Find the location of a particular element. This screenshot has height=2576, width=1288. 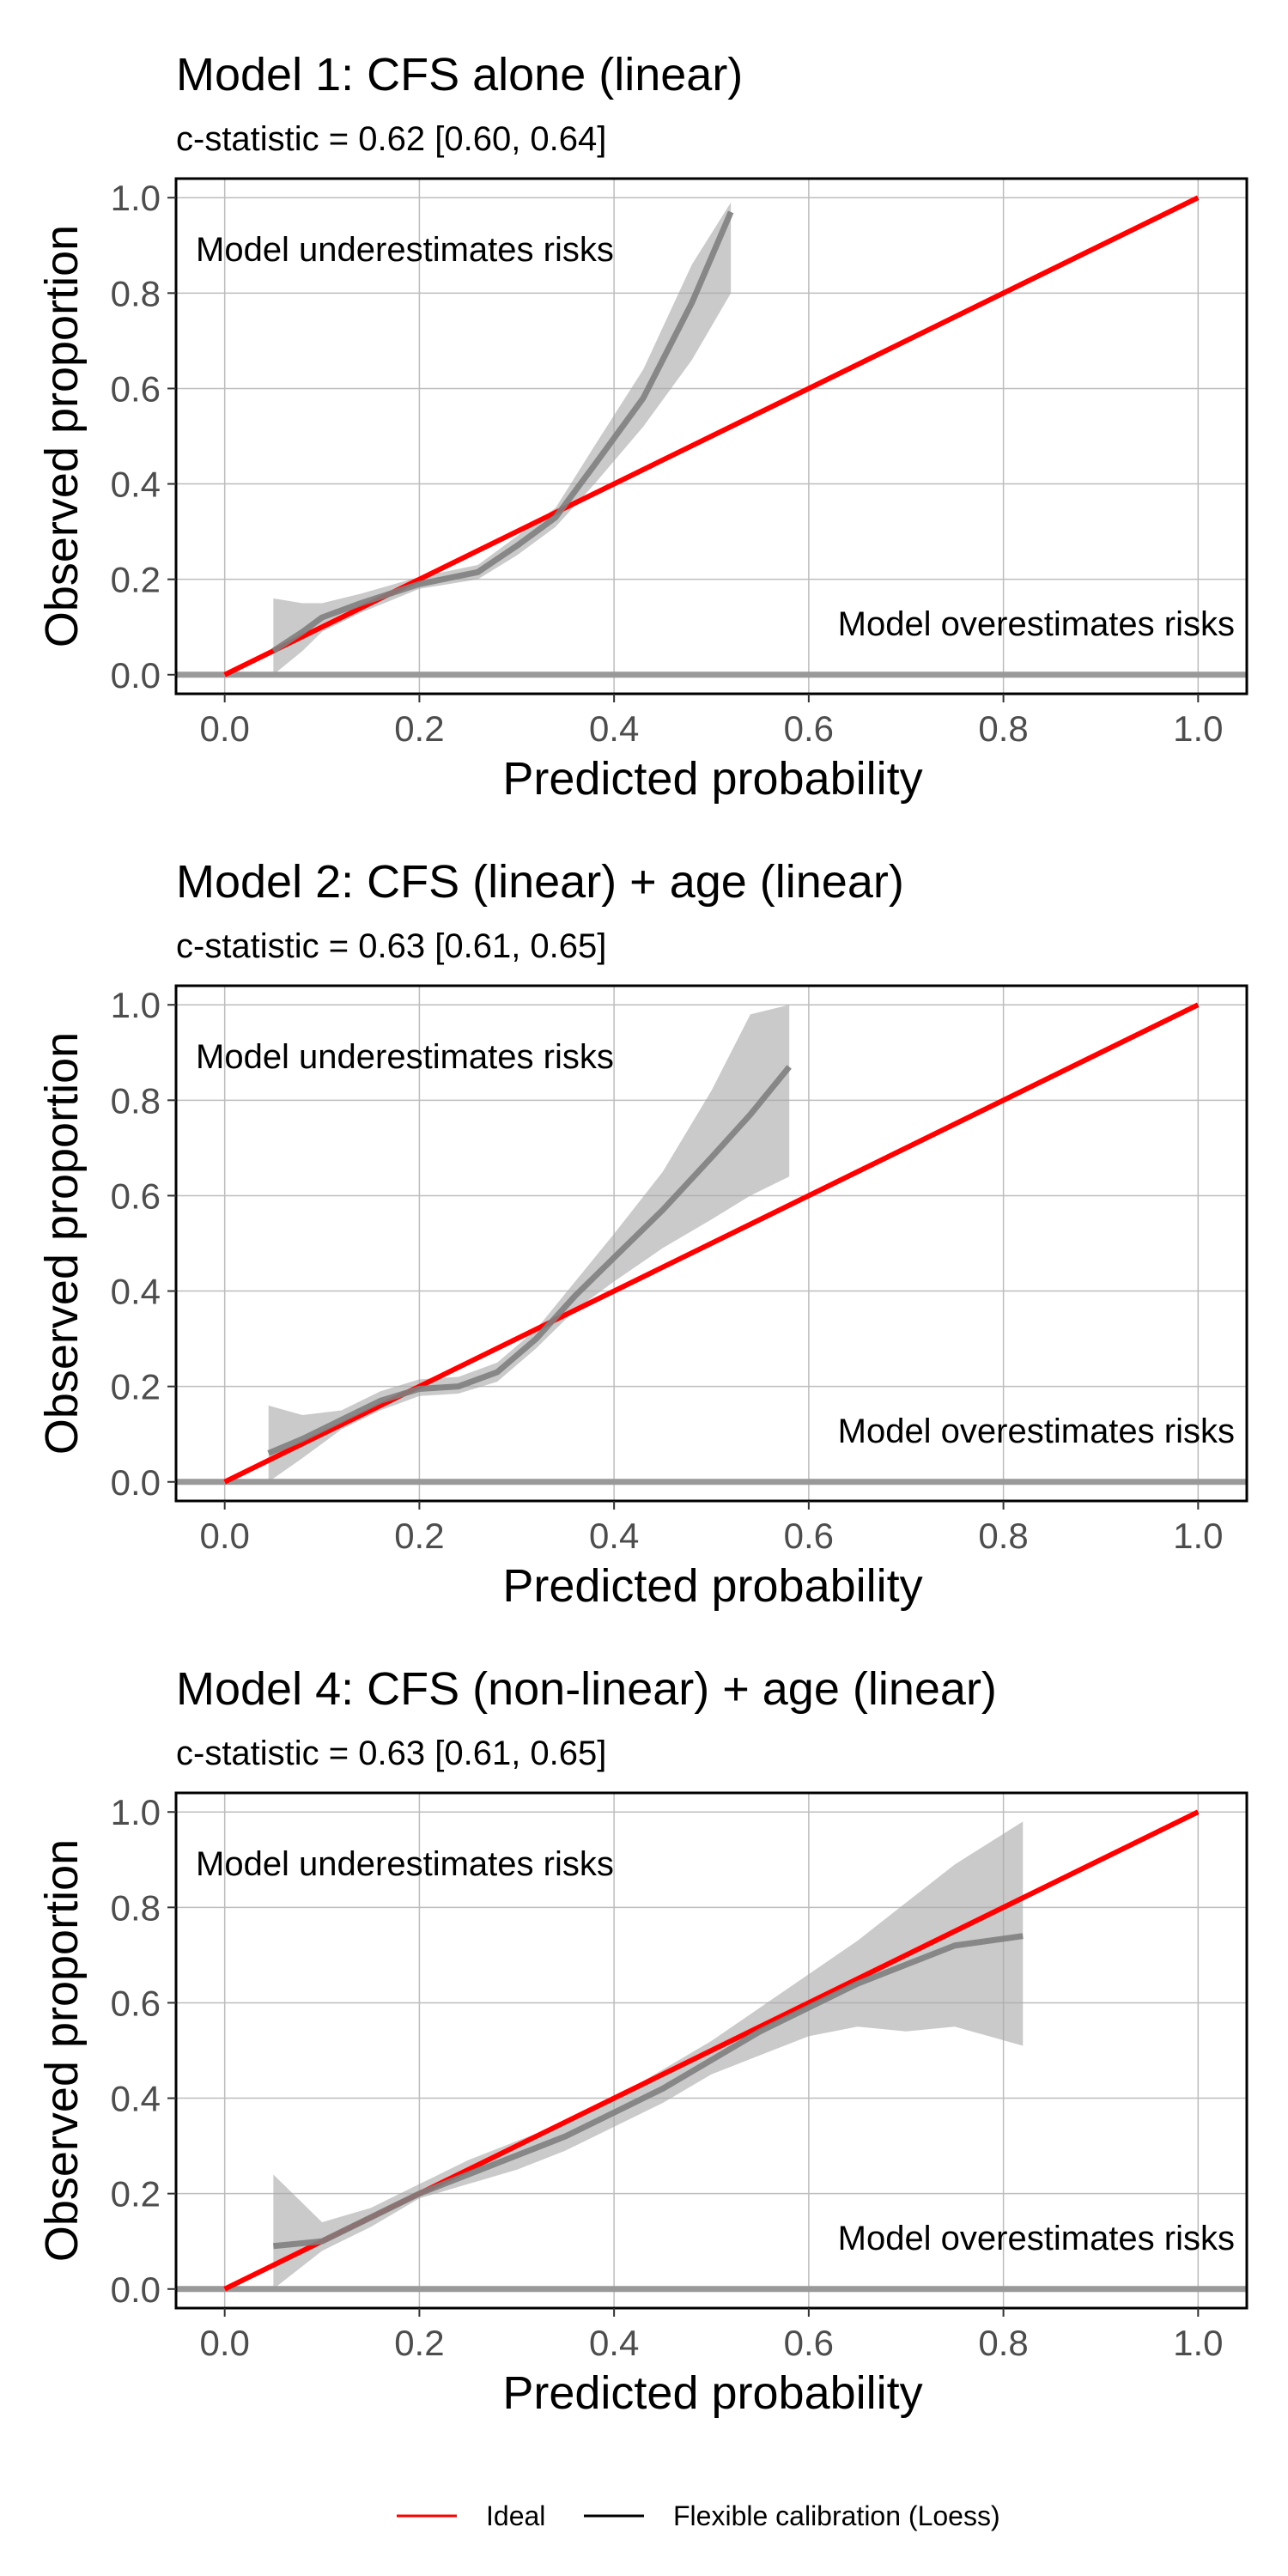

legend: Ideal Flexible calibration (Loess) is located at coordinates (698, 2515).